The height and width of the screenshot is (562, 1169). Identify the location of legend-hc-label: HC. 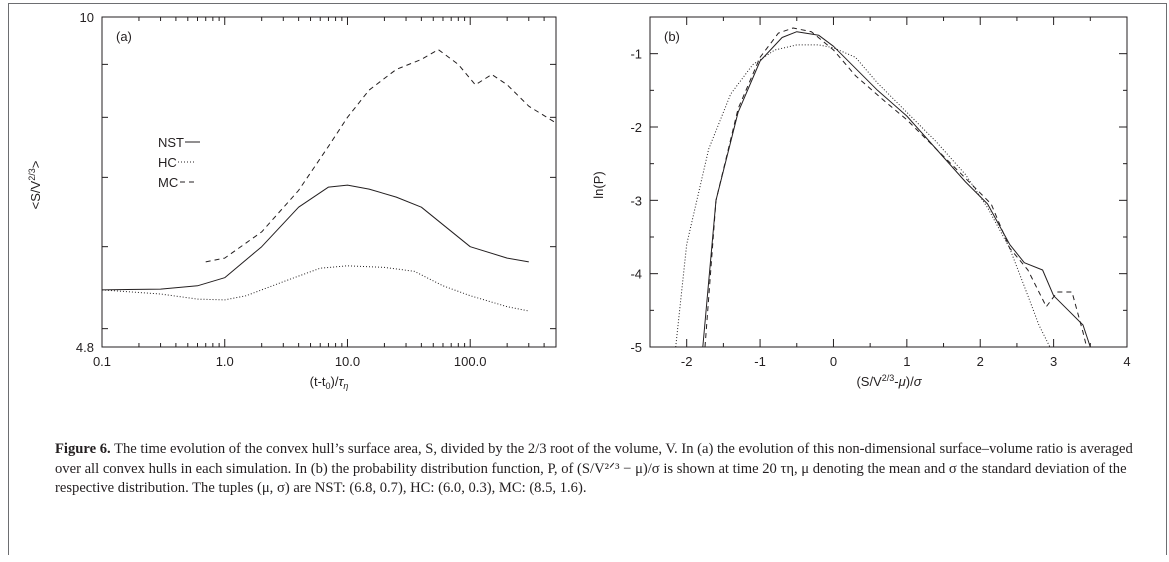
(167, 162).